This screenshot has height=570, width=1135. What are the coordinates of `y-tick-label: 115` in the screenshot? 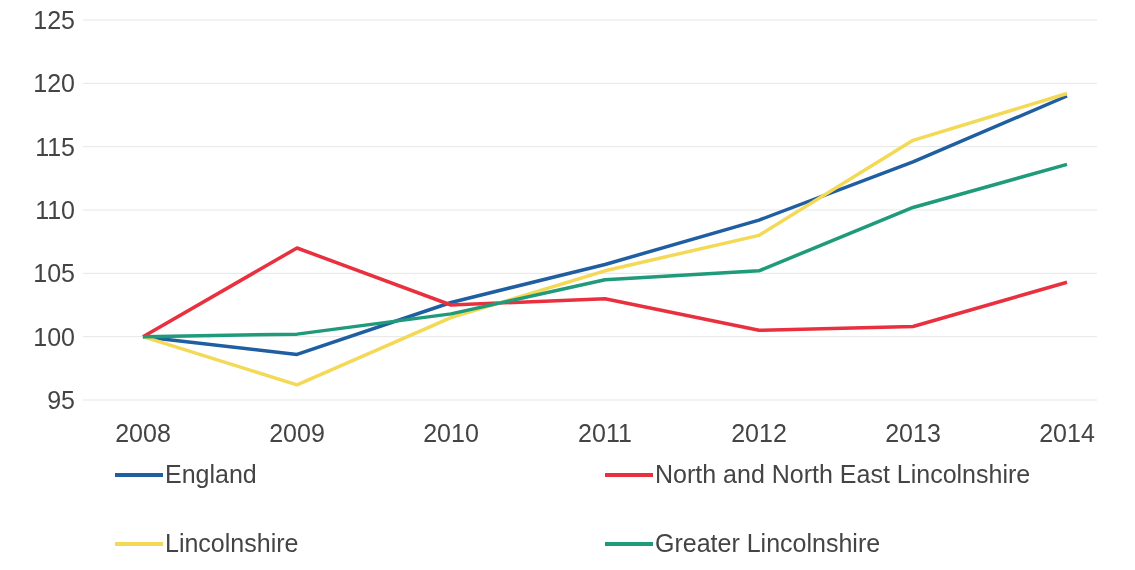 It's located at (55, 146).